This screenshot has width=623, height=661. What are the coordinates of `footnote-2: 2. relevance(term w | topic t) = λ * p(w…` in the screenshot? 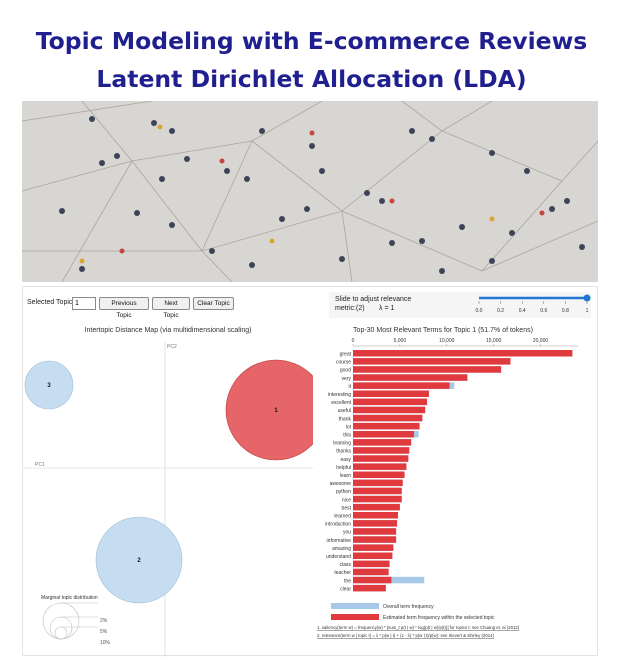 It's located at (406, 635).